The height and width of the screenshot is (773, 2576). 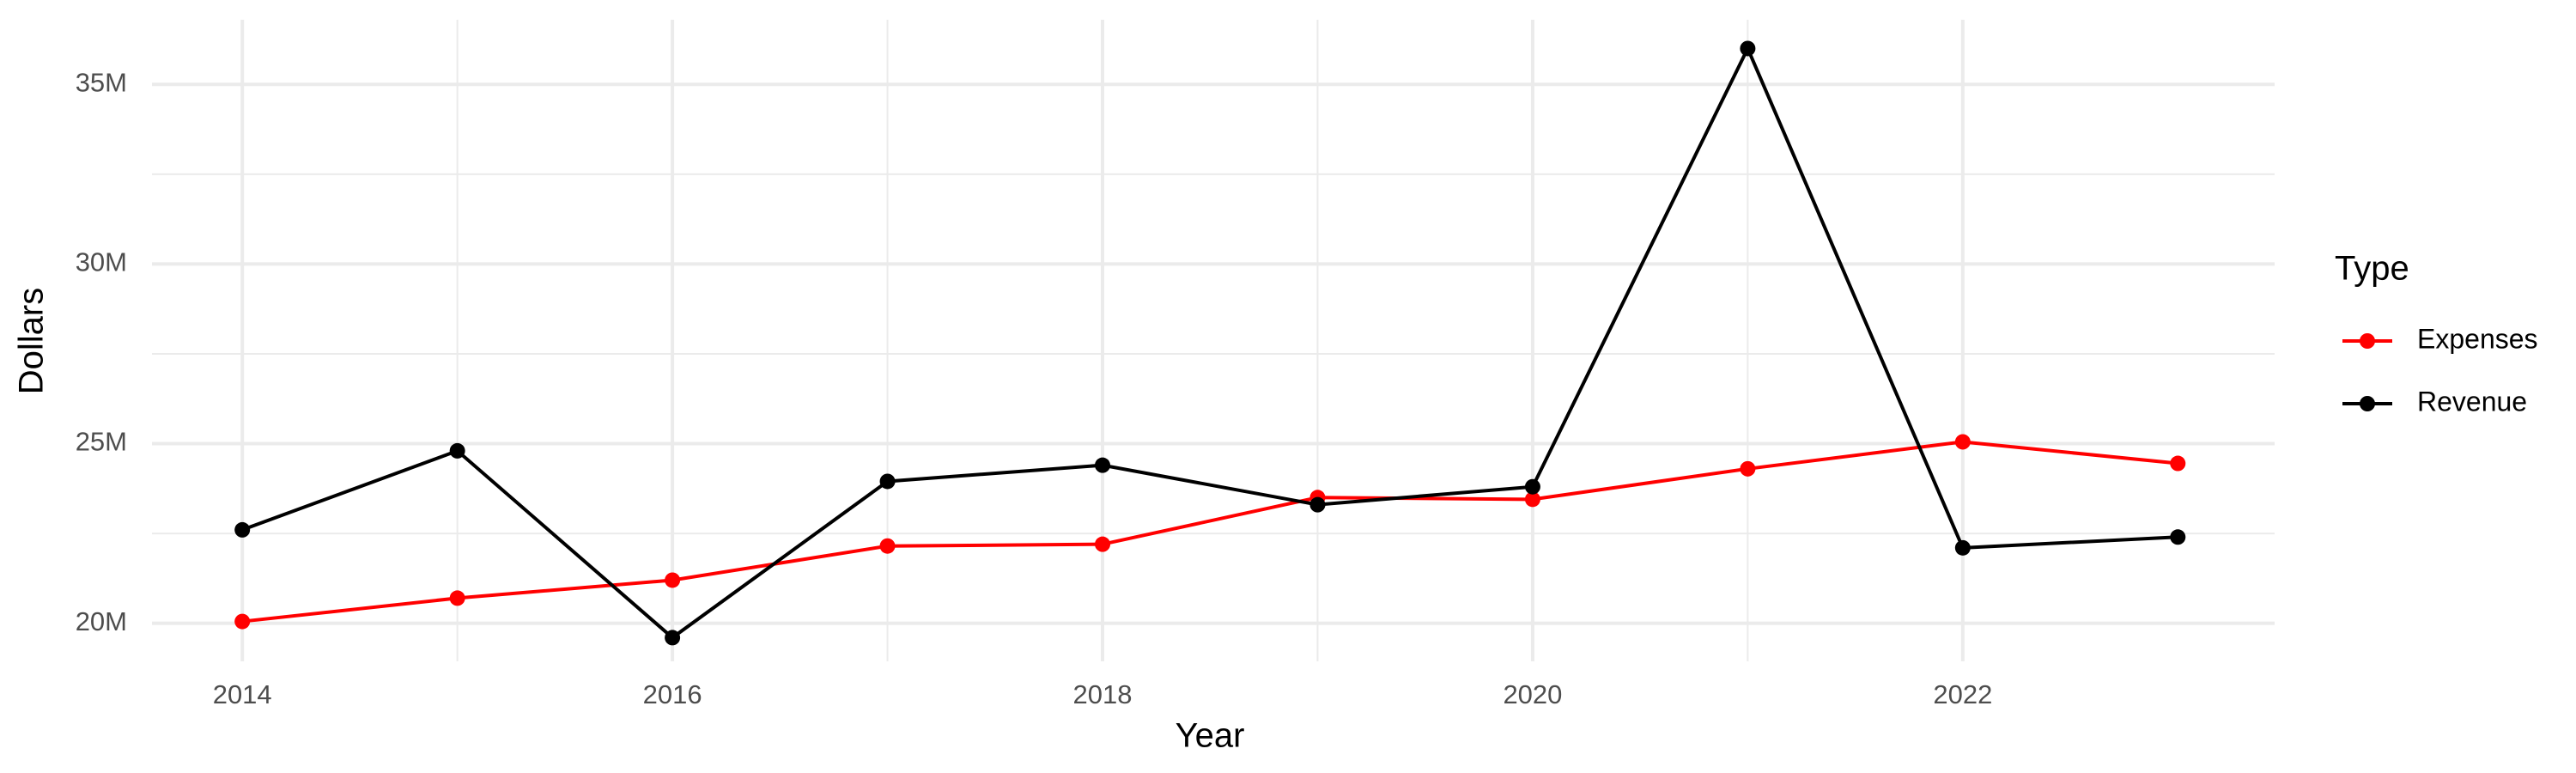 What do you see at coordinates (1103, 694) in the screenshot?
I see `x-tick-label: 2018` at bounding box center [1103, 694].